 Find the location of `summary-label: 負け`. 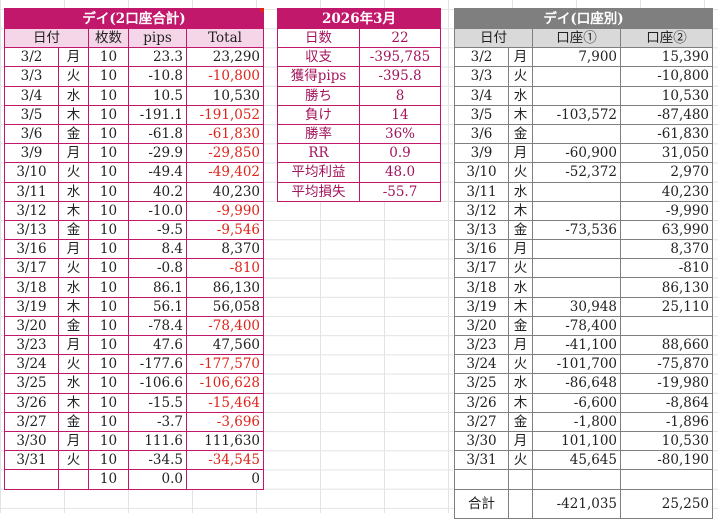

summary-label: 負け is located at coordinates (318, 114).